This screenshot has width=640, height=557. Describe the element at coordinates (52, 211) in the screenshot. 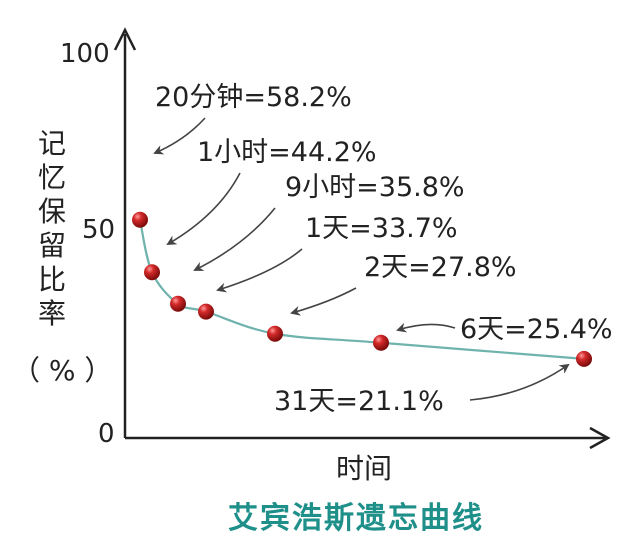

I see `y-axis-label-char: 保` at that location.